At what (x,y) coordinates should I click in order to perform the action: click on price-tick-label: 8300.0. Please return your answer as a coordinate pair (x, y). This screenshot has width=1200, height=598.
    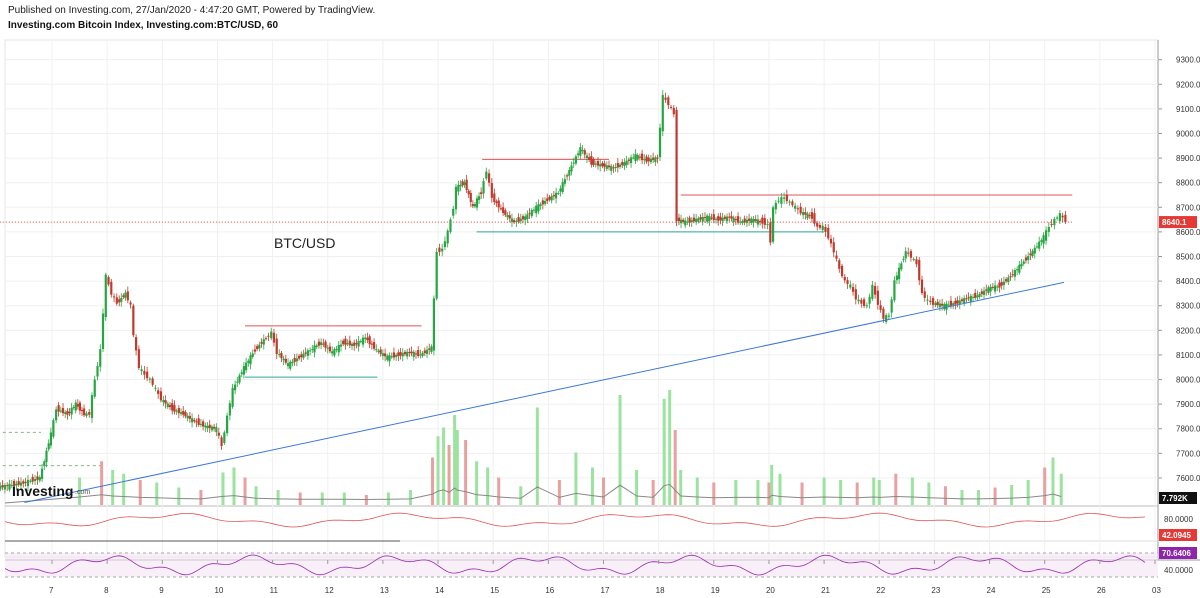
    Looking at the image, I should click on (1188, 306).